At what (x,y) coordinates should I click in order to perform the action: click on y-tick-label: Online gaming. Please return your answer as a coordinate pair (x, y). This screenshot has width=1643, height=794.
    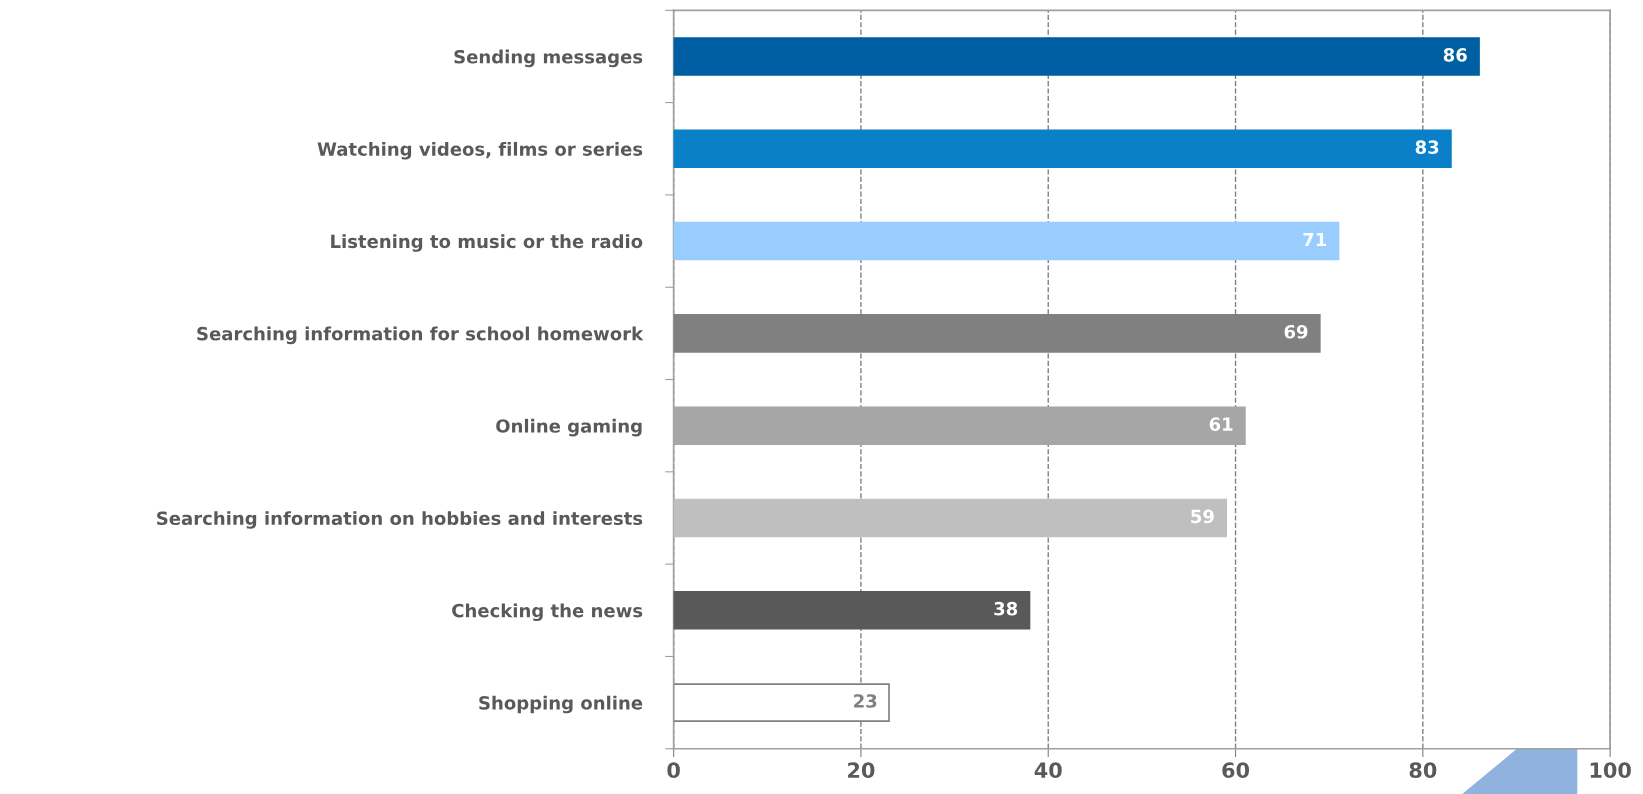
    Looking at the image, I should click on (569, 427).